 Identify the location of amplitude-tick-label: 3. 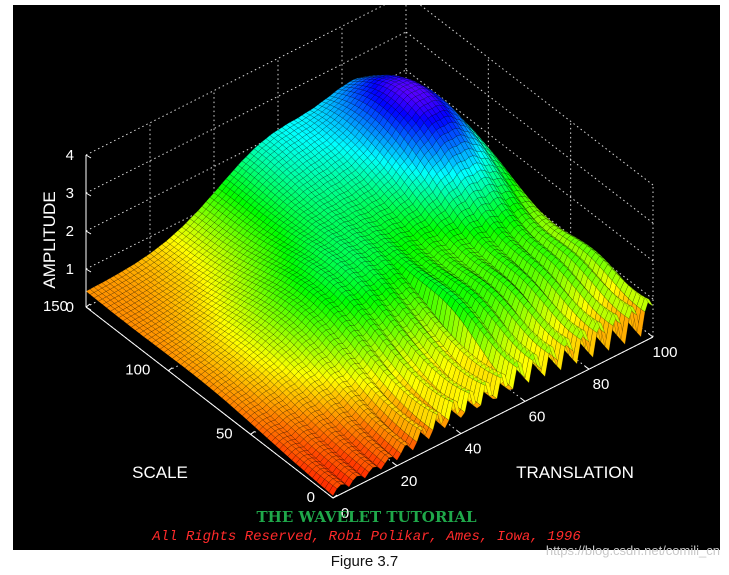
(70, 193).